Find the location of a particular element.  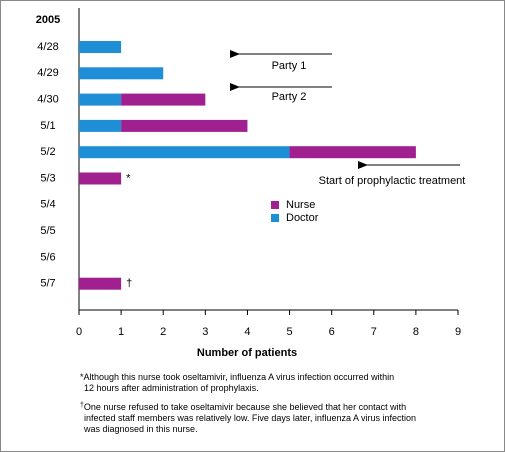

annotation: Party 1 is located at coordinates (289, 66).